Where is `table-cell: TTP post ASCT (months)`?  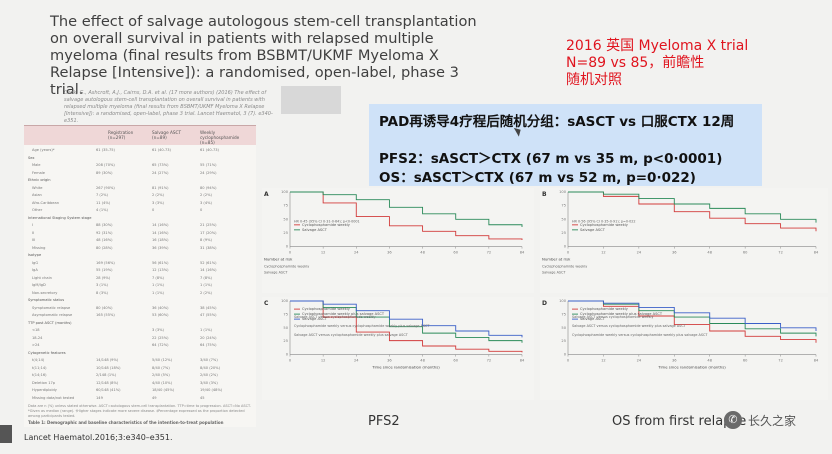
table-cell: TTP post ASCT (months) is located at coordinates (50, 322).